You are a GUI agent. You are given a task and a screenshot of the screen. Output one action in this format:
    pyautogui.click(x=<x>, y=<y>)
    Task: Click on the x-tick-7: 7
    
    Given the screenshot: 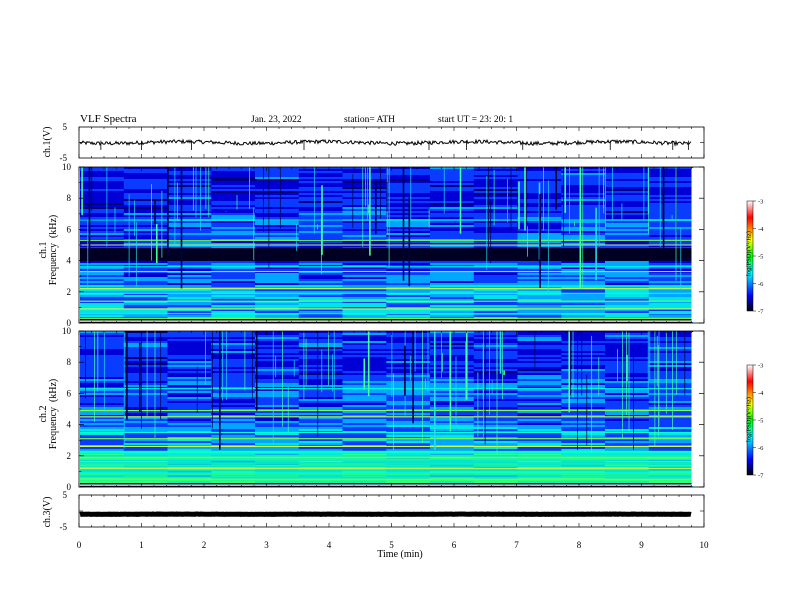 What is the action you would take?
    pyautogui.click(x=516, y=545)
    